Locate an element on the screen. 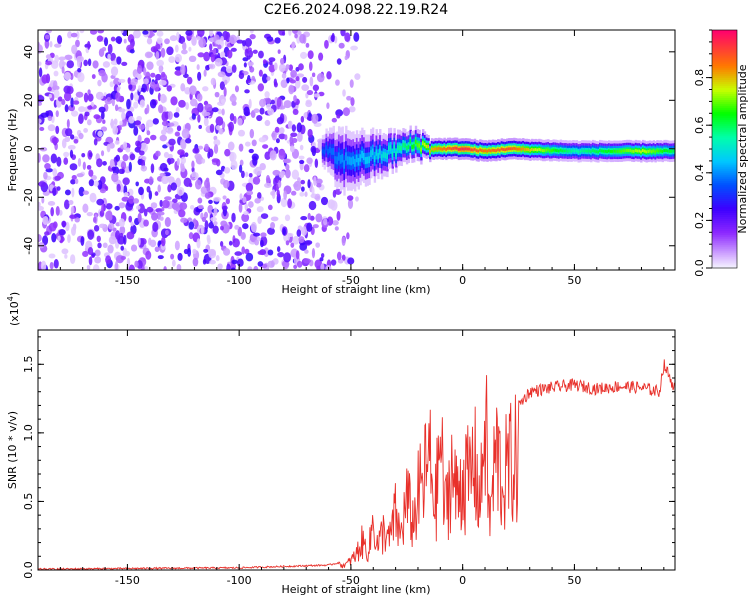 This screenshot has width=750, height=604. y-tick-label: -40 is located at coordinates (28, 246).